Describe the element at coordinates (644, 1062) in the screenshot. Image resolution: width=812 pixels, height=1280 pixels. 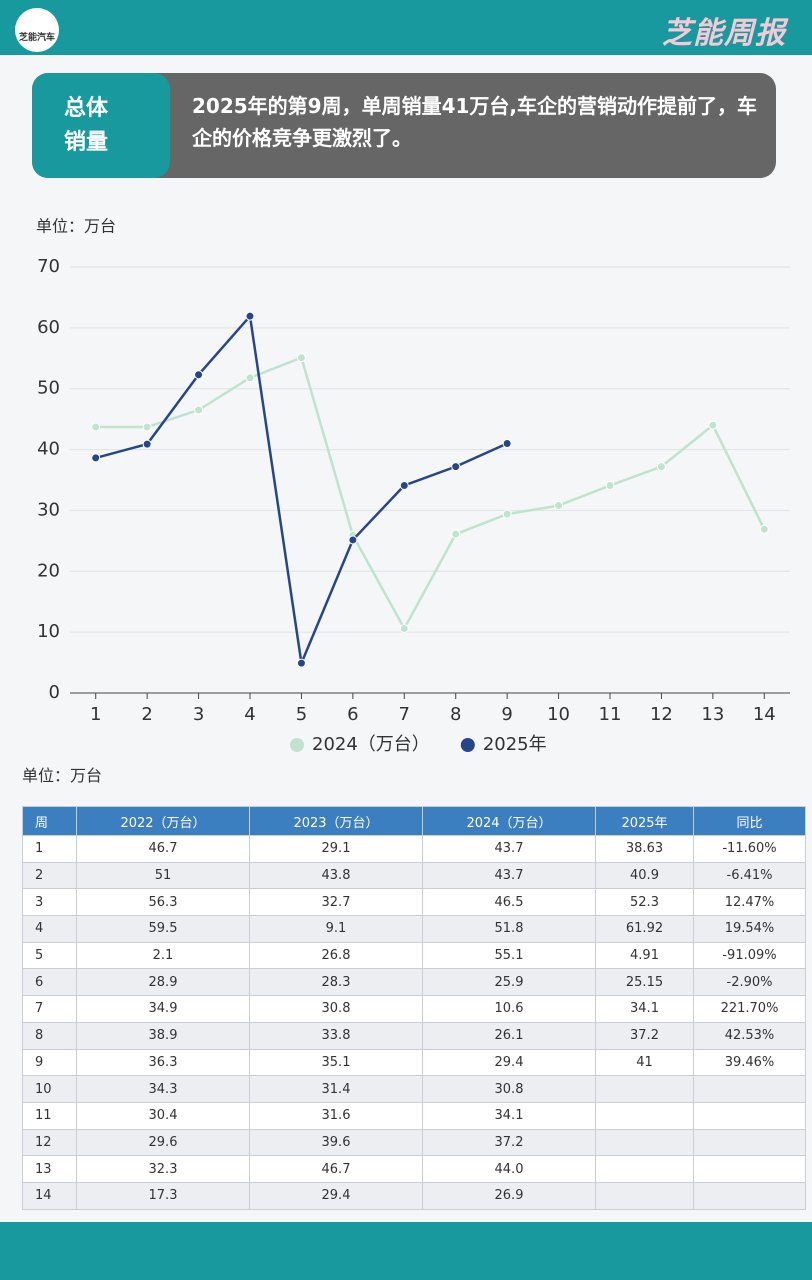
I see `table-cell: 41` at that location.